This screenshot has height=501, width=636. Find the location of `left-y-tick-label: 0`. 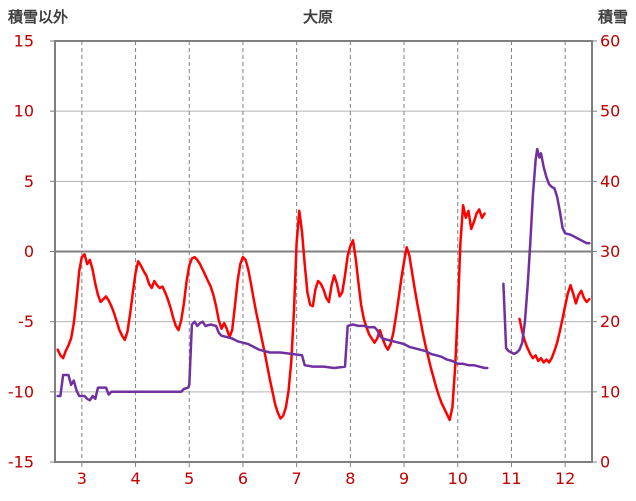

left-y-tick-label: 0 is located at coordinates (29, 251).